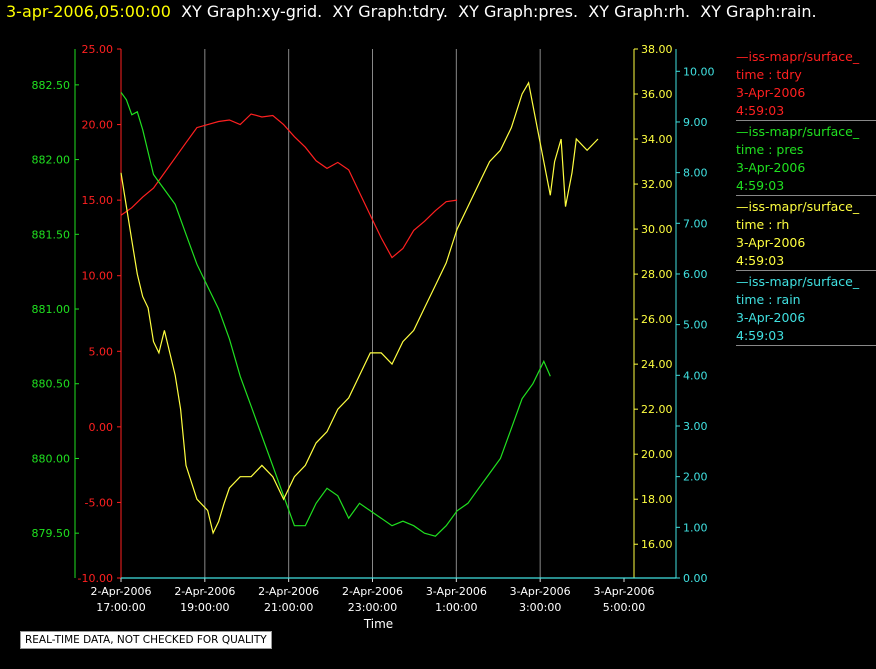 This screenshot has height=669, width=876. I want to click on graph-label-rh: XY Graph:rh., so click(639, 11).